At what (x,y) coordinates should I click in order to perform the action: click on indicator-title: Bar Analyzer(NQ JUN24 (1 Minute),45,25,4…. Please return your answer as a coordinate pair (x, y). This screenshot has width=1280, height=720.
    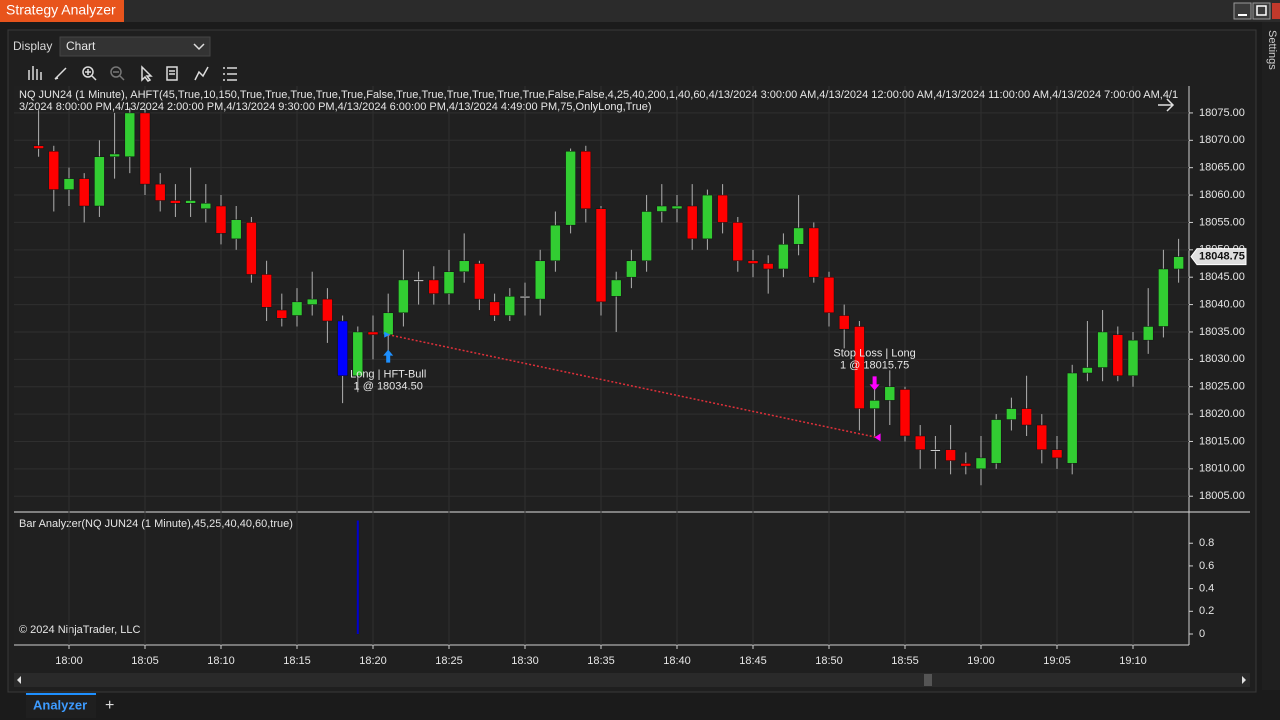
    Looking at the image, I should click on (156, 524).